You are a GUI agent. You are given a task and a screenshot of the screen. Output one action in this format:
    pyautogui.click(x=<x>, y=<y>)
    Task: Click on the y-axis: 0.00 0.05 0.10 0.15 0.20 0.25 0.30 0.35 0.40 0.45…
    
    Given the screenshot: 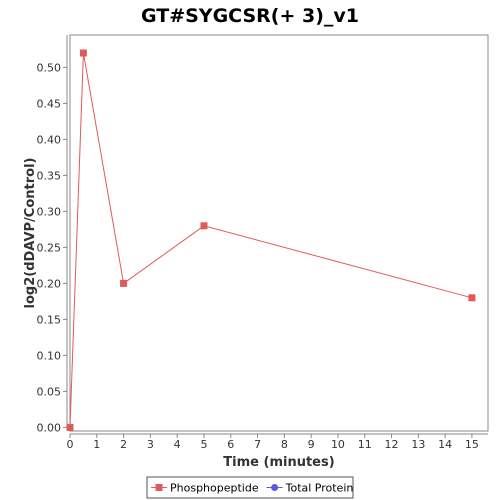 What is the action you would take?
    pyautogui.click(x=52, y=234)
    